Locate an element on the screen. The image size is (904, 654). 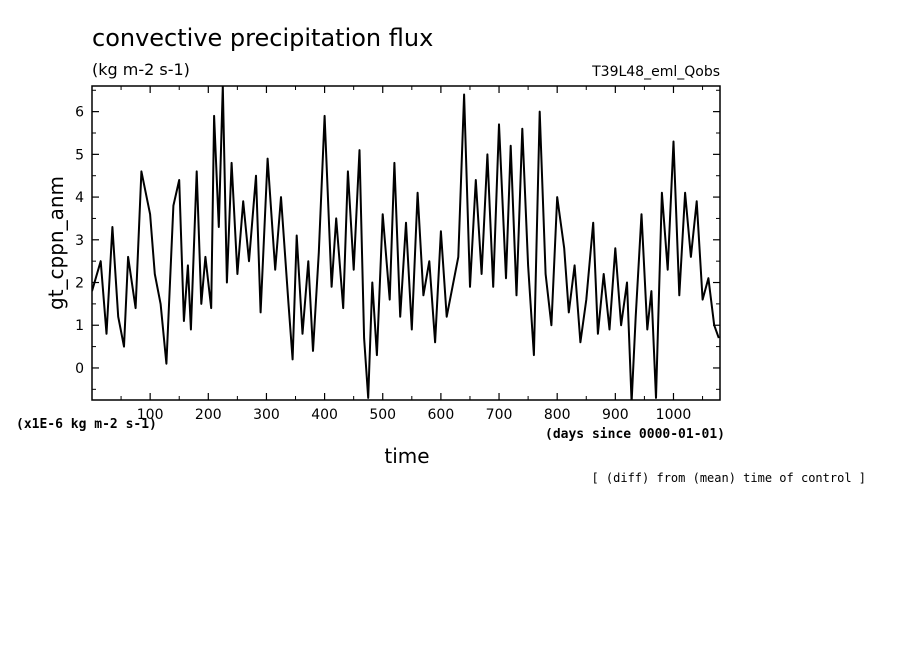
x-tick-label: 400 is located at coordinates (324, 415).